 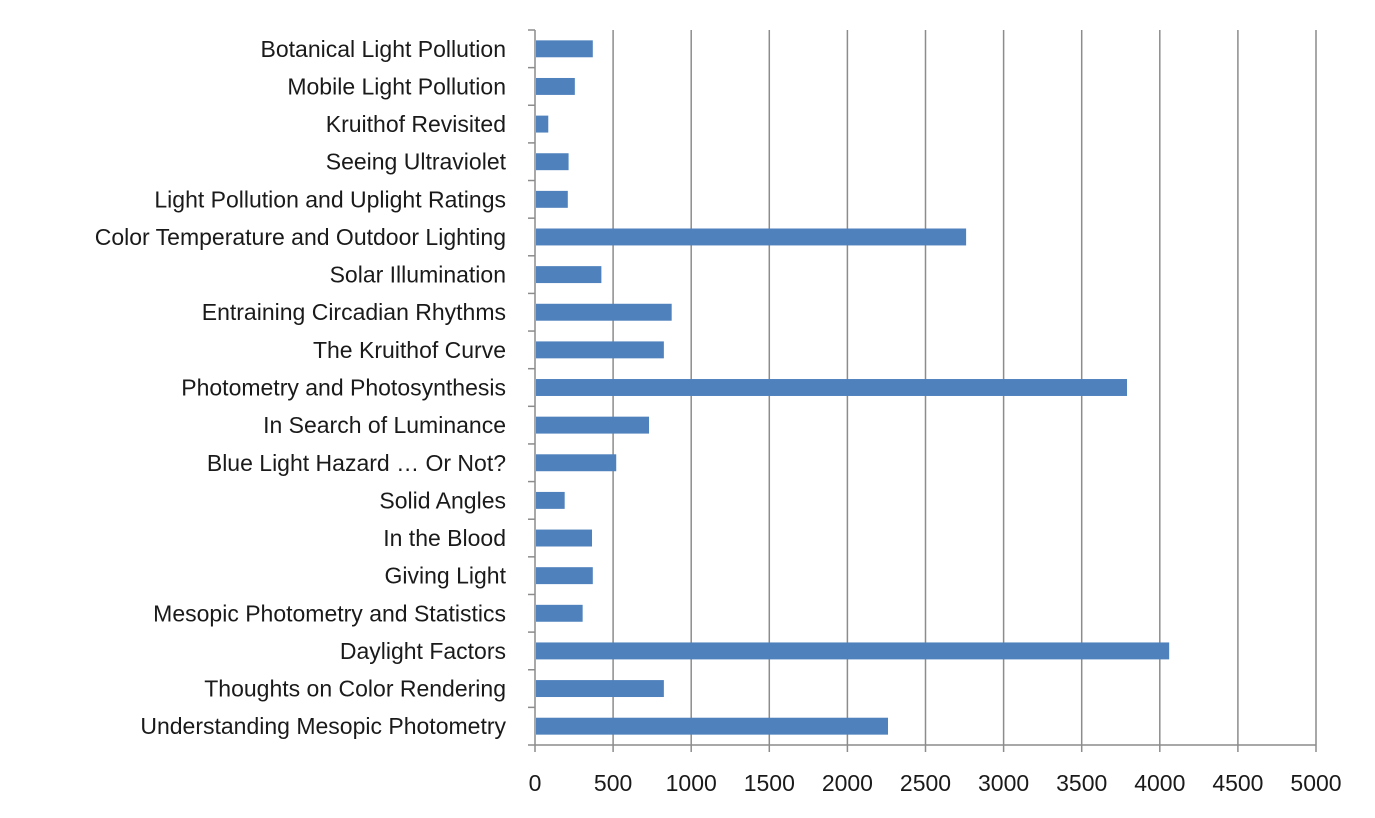 What do you see at coordinates (396, 86) in the screenshot?
I see `category-label: Mobile Light Pollution` at bounding box center [396, 86].